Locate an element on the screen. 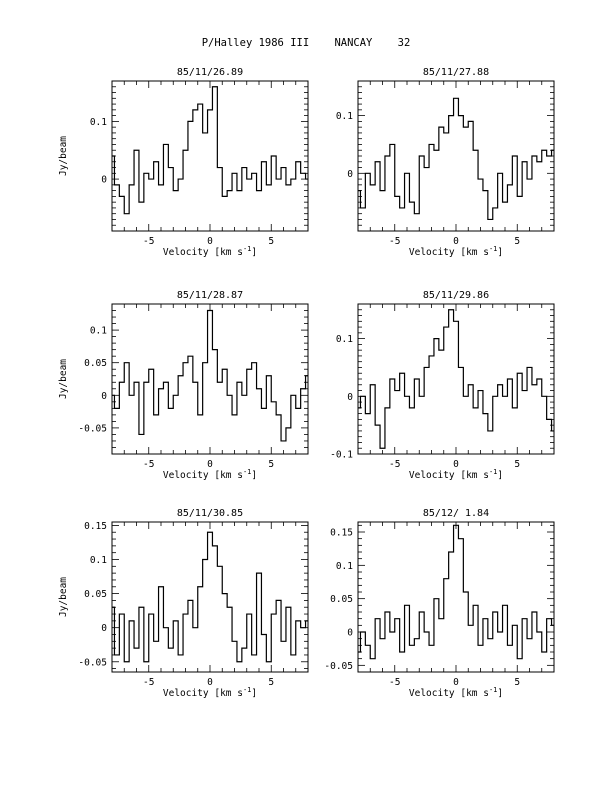 Image resolution: width=612 pixels, height=792 pixels. panel-title: 85/11/29.86 is located at coordinates (456, 295).